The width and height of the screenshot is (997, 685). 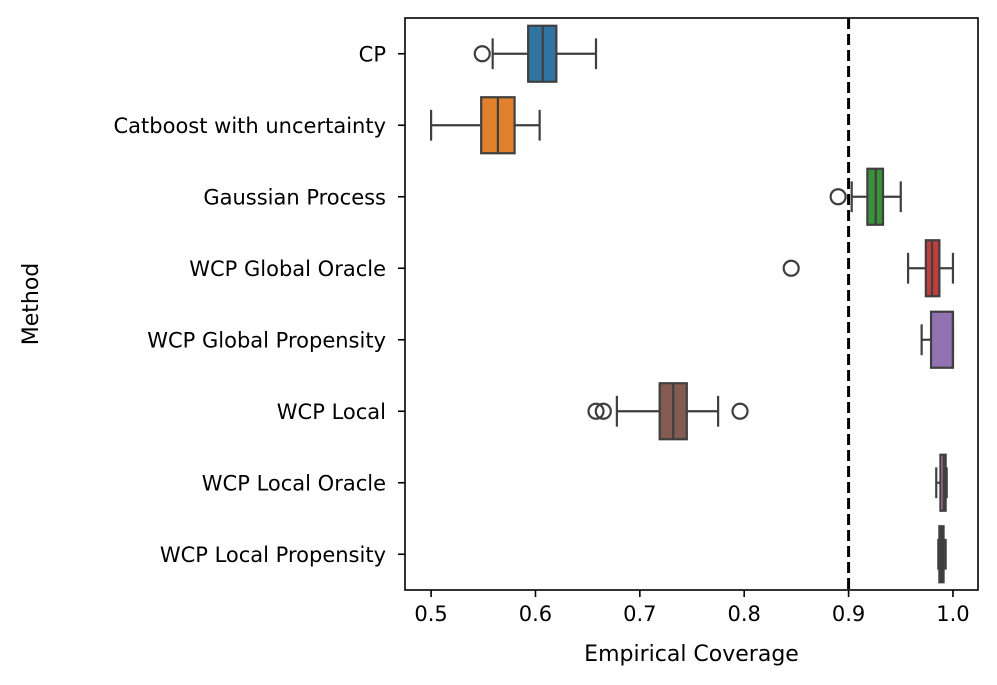 I want to click on y-axis-label: Method, so click(x=31, y=304).